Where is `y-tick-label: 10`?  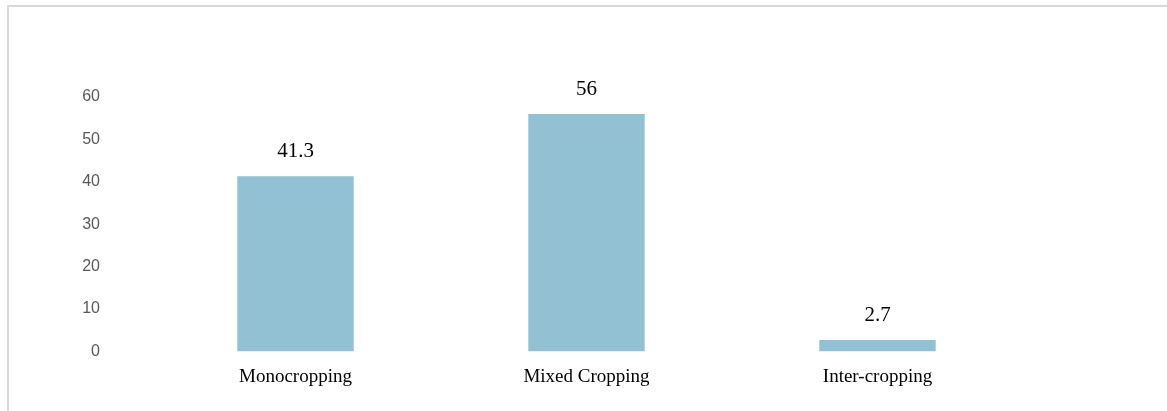 y-tick-label: 10 is located at coordinates (91, 308).